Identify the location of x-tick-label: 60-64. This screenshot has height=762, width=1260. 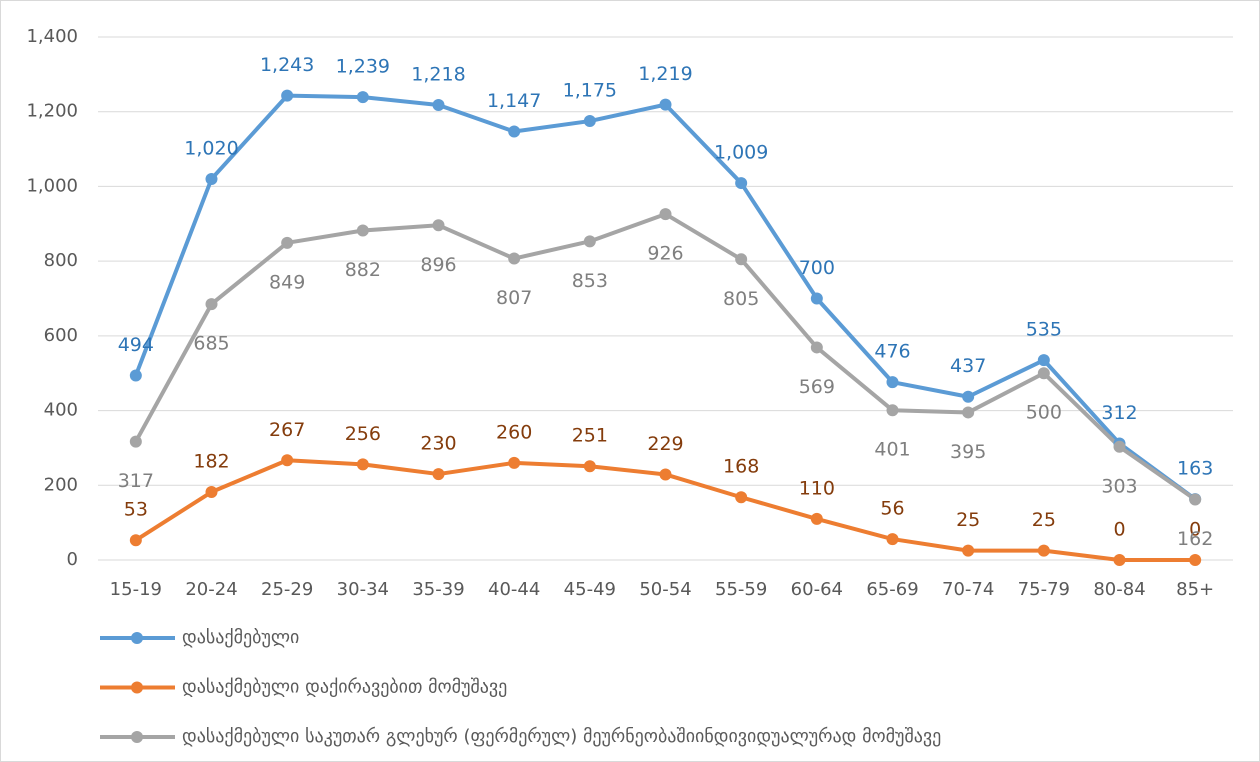
(817, 589).